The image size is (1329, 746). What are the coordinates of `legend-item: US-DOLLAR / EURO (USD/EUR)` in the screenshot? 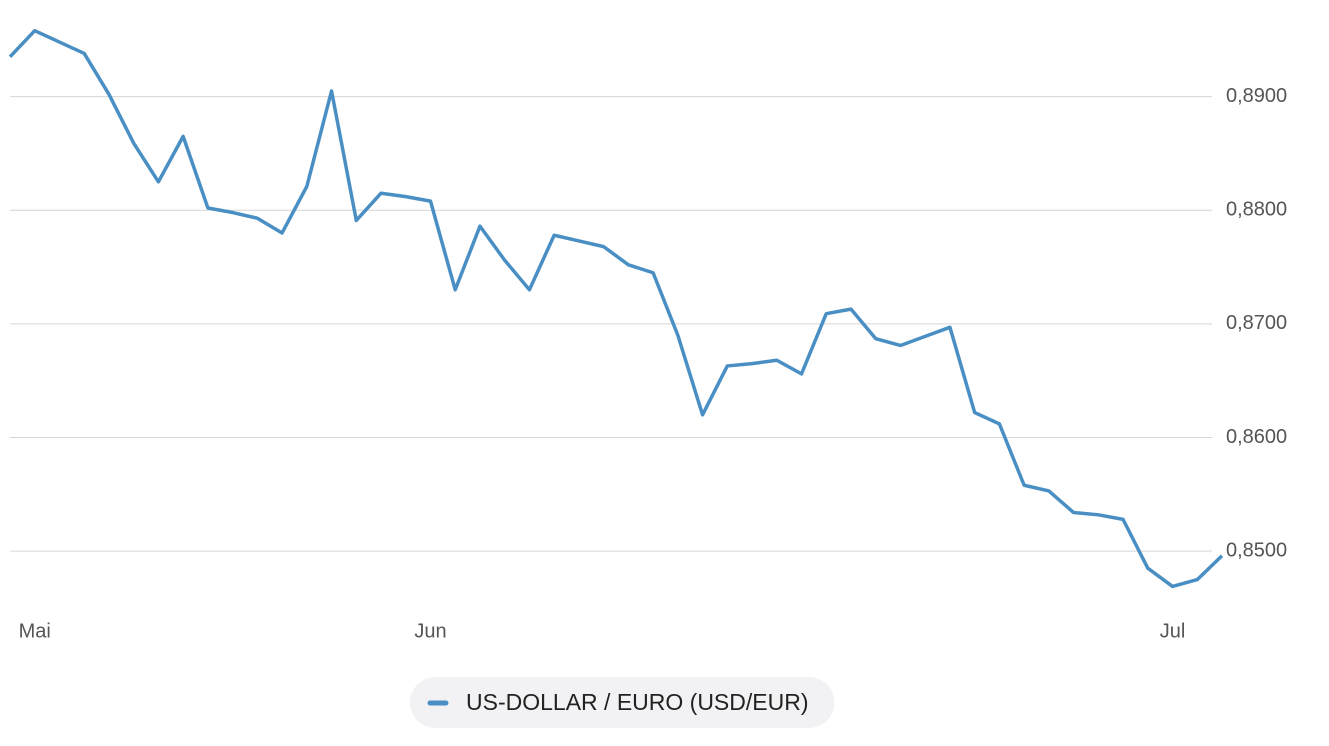 It's located at (622, 702).